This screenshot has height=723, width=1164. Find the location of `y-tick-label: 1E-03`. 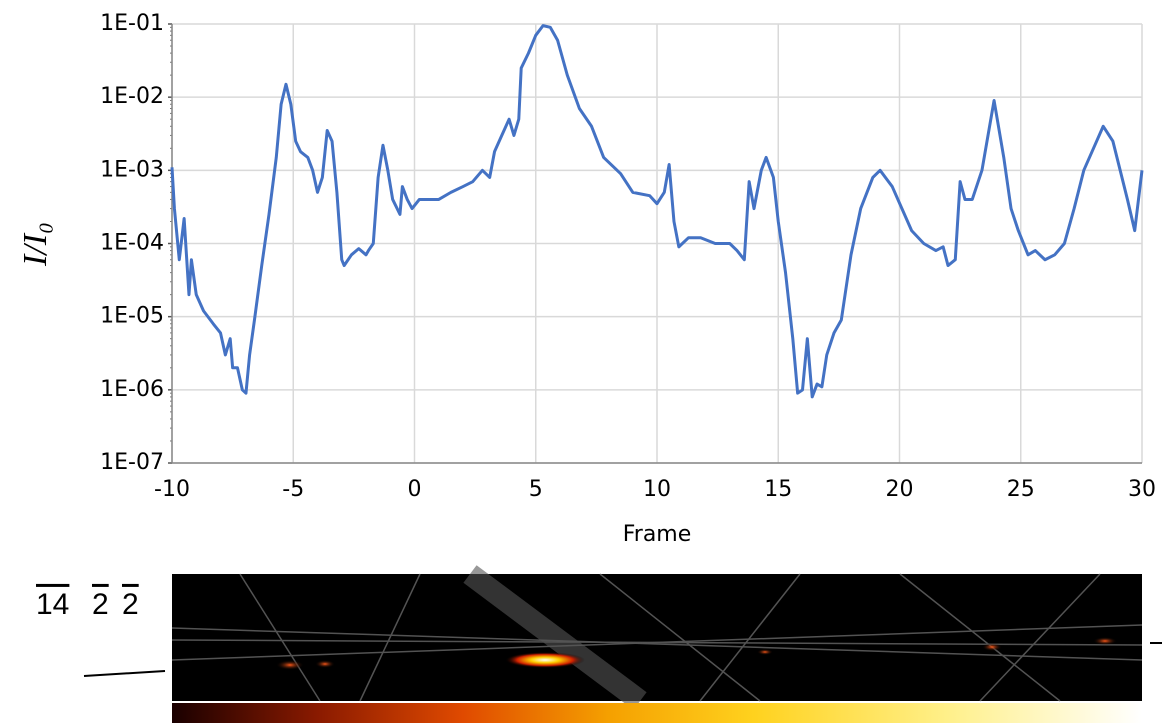

y-tick-label: 1E-03 is located at coordinates (132, 169).